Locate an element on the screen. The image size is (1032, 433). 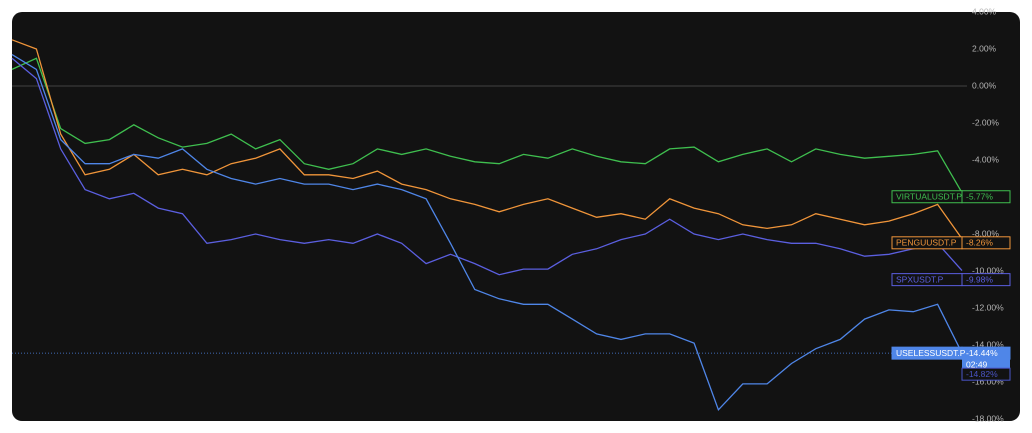
price-label: -5.77% VIRTUALUSDT.P is located at coordinates (951, 197).